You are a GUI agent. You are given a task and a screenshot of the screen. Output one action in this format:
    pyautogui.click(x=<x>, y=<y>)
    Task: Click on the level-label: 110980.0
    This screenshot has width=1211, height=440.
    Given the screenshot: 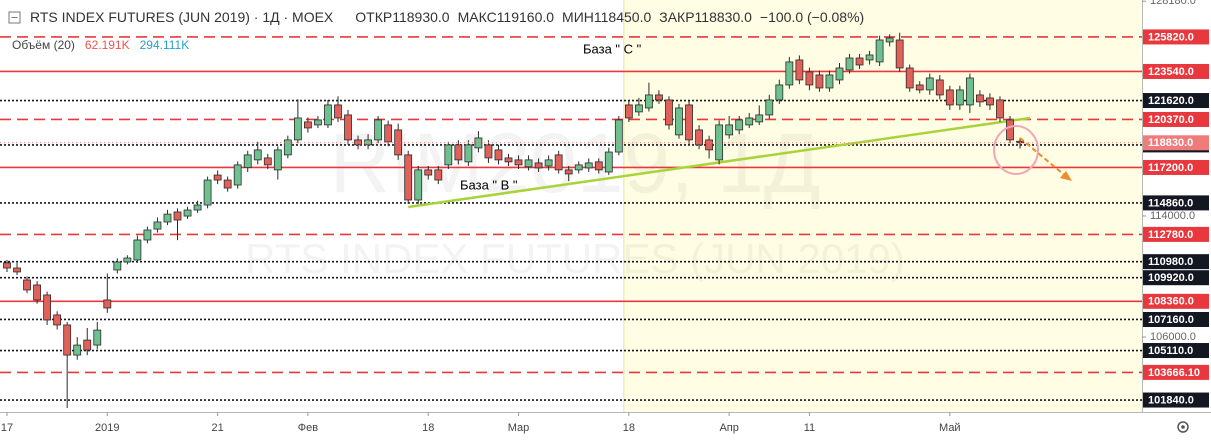 What is the action you would take?
    pyautogui.click(x=1170, y=262)
    